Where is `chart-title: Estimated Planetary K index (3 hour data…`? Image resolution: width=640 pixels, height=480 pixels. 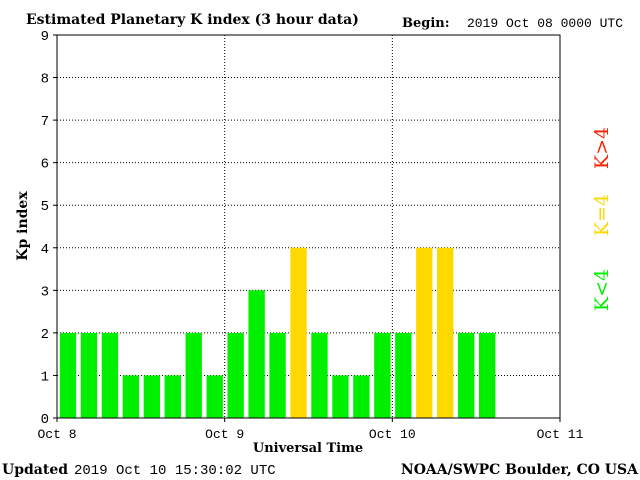
chart-title: Estimated Planetary K index (3 hour data… is located at coordinates (192, 20).